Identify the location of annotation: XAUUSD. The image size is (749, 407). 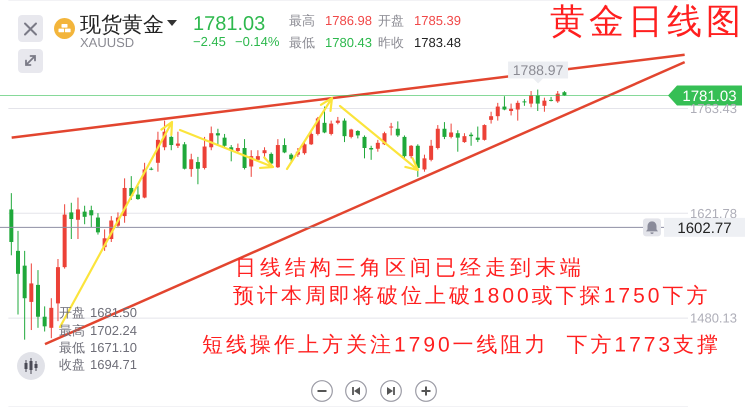
(107, 43).